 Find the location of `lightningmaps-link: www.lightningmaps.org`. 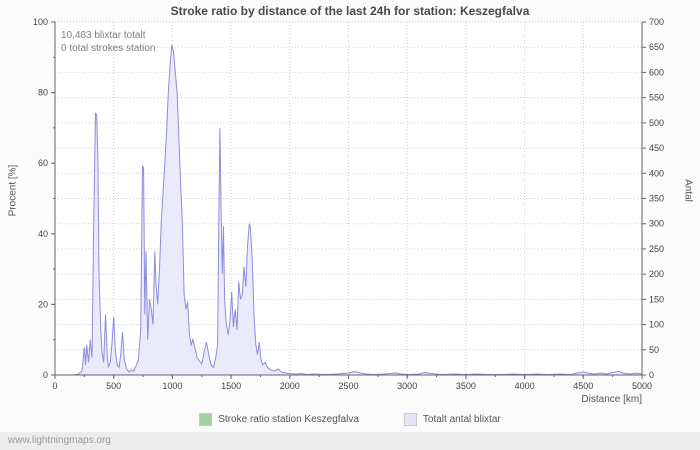

lightningmaps-link: www.lightningmaps.org is located at coordinates (59, 440).